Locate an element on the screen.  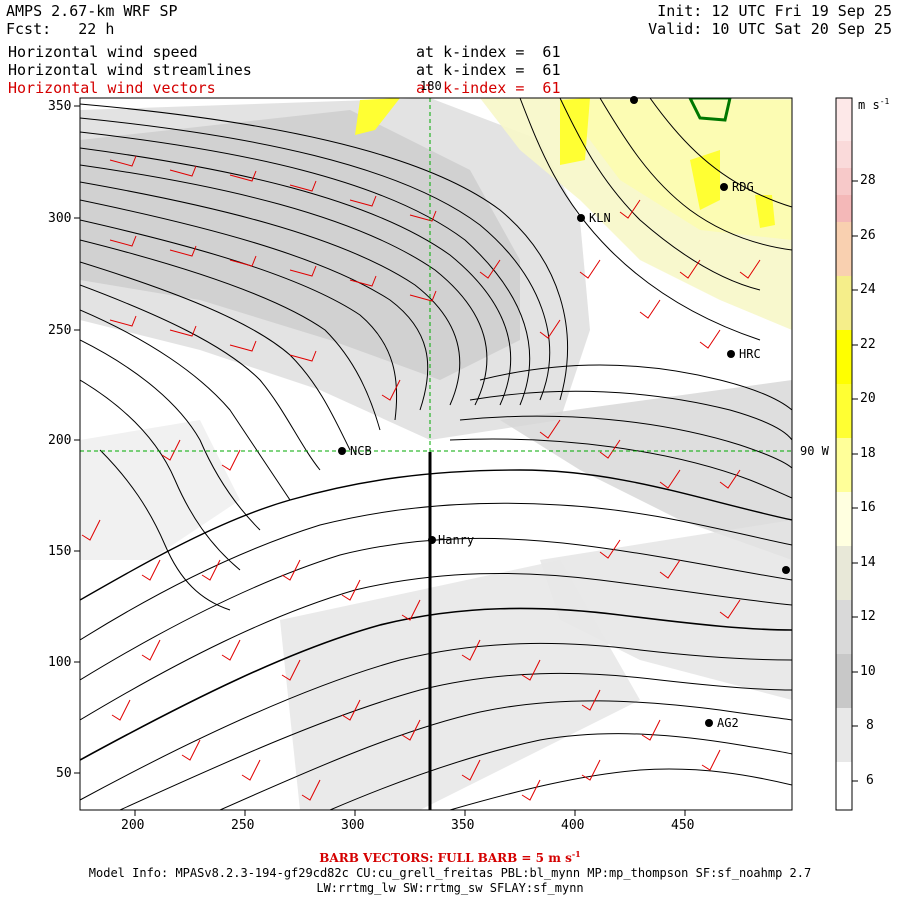
model-info-physics: LW:rrtmg_lw SW:rrtmg_sw SFLAY:sf_mynn is located at coordinates (450, 888).